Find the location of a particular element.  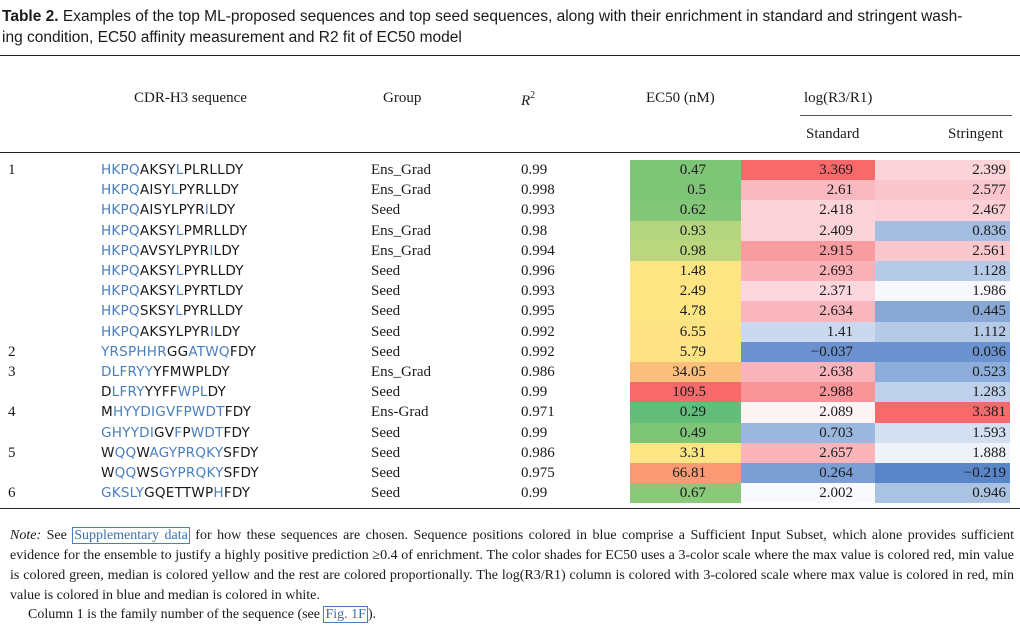

ec50-cell: 34.05 is located at coordinates (685, 372).